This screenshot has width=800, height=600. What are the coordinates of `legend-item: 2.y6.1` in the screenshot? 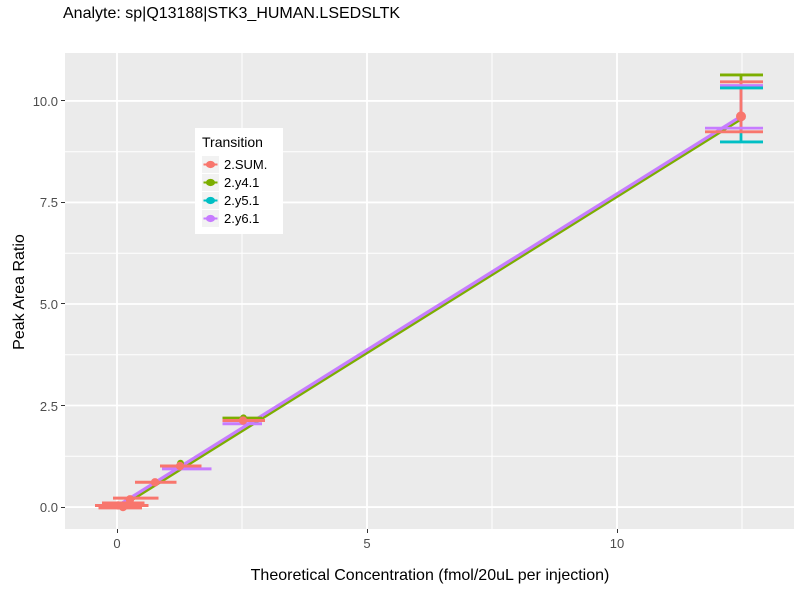 It's located at (242, 218).